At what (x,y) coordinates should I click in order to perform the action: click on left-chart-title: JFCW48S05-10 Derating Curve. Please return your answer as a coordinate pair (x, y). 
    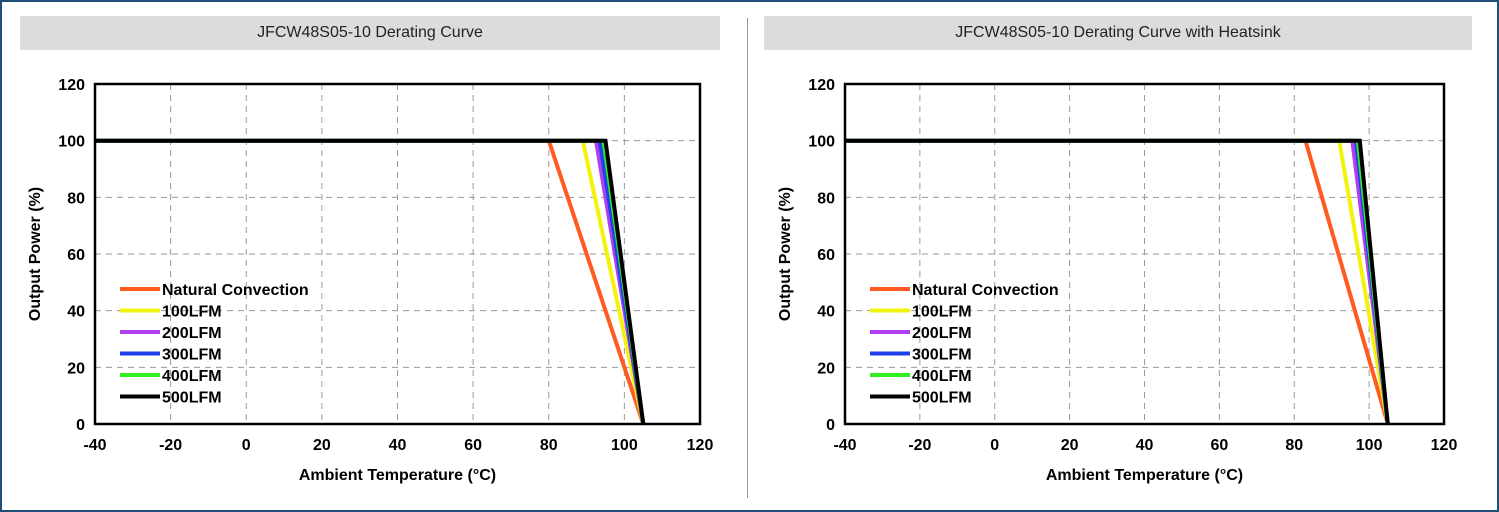
    Looking at the image, I should click on (370, 33).